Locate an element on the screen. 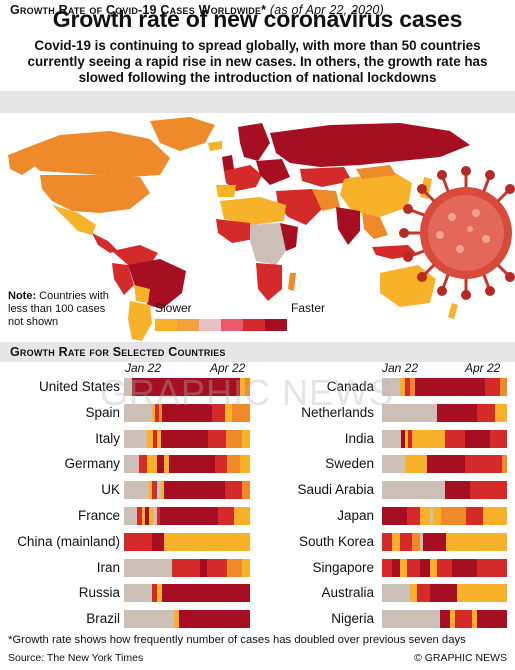 The image size is (515, 670). publisher-credit: © GRAPHIC NEWS is located at coordinates (460, 658).